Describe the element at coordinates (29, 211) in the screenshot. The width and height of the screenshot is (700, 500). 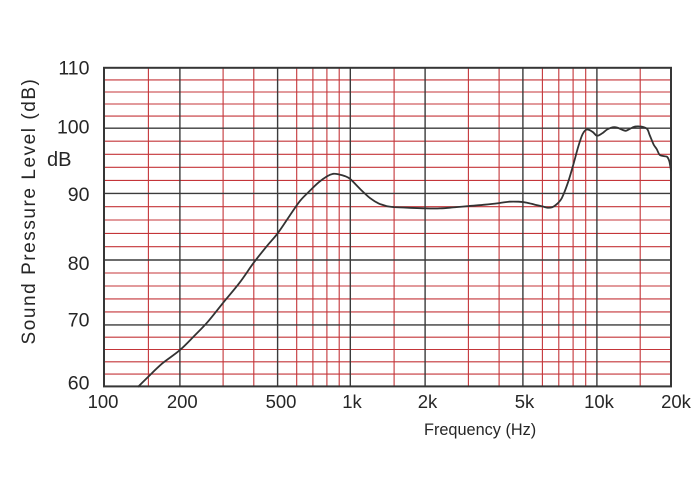
I see `svg-text: Sound Pressure Level (dB)` at that location.